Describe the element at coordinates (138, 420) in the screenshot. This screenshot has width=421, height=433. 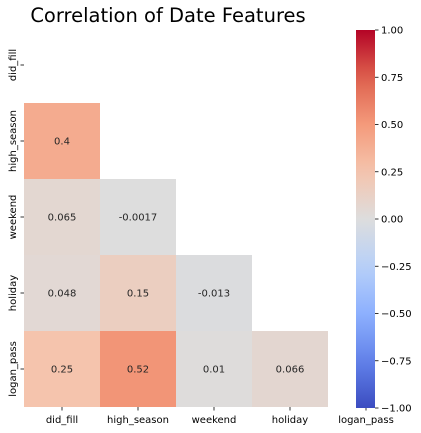
I see `x-tick-label-high_season: high_season` at that location.